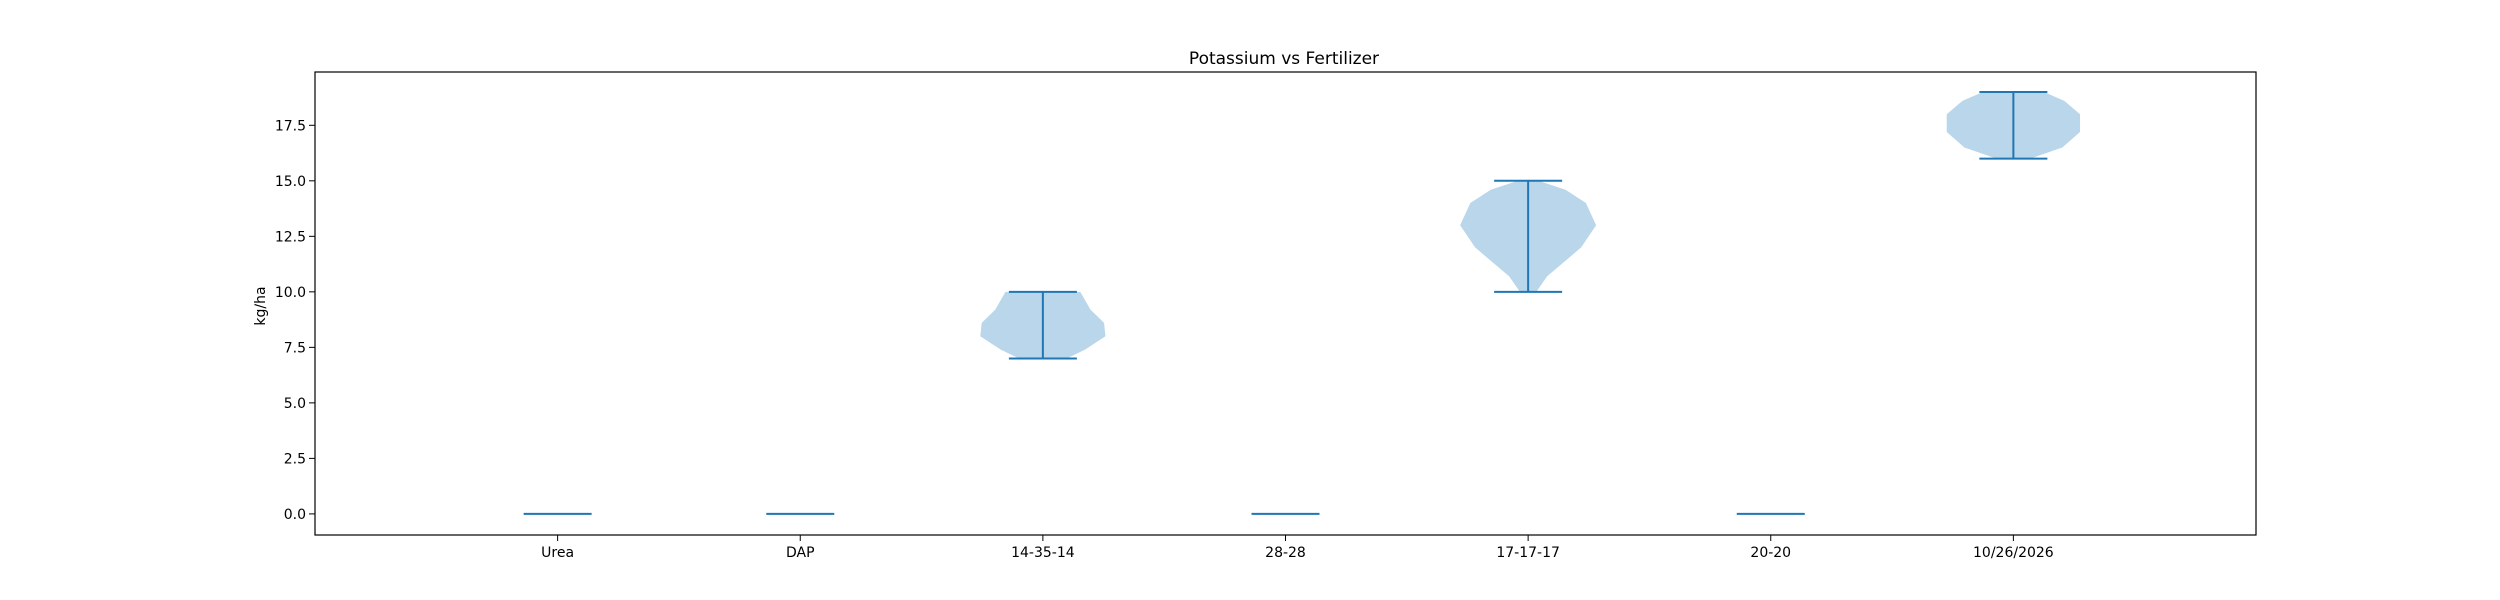  I want to click on x-tick-label: Urea, so click(557, 553).